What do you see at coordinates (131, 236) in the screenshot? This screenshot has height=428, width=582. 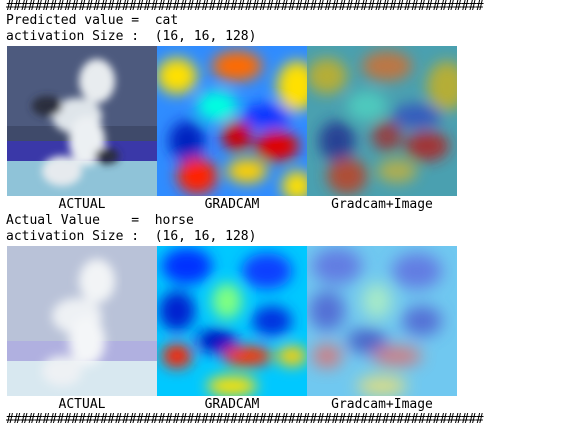 I see `activation-size-line-2: activation Size : (16, 16, 128)` at bounding box center [131, 236].